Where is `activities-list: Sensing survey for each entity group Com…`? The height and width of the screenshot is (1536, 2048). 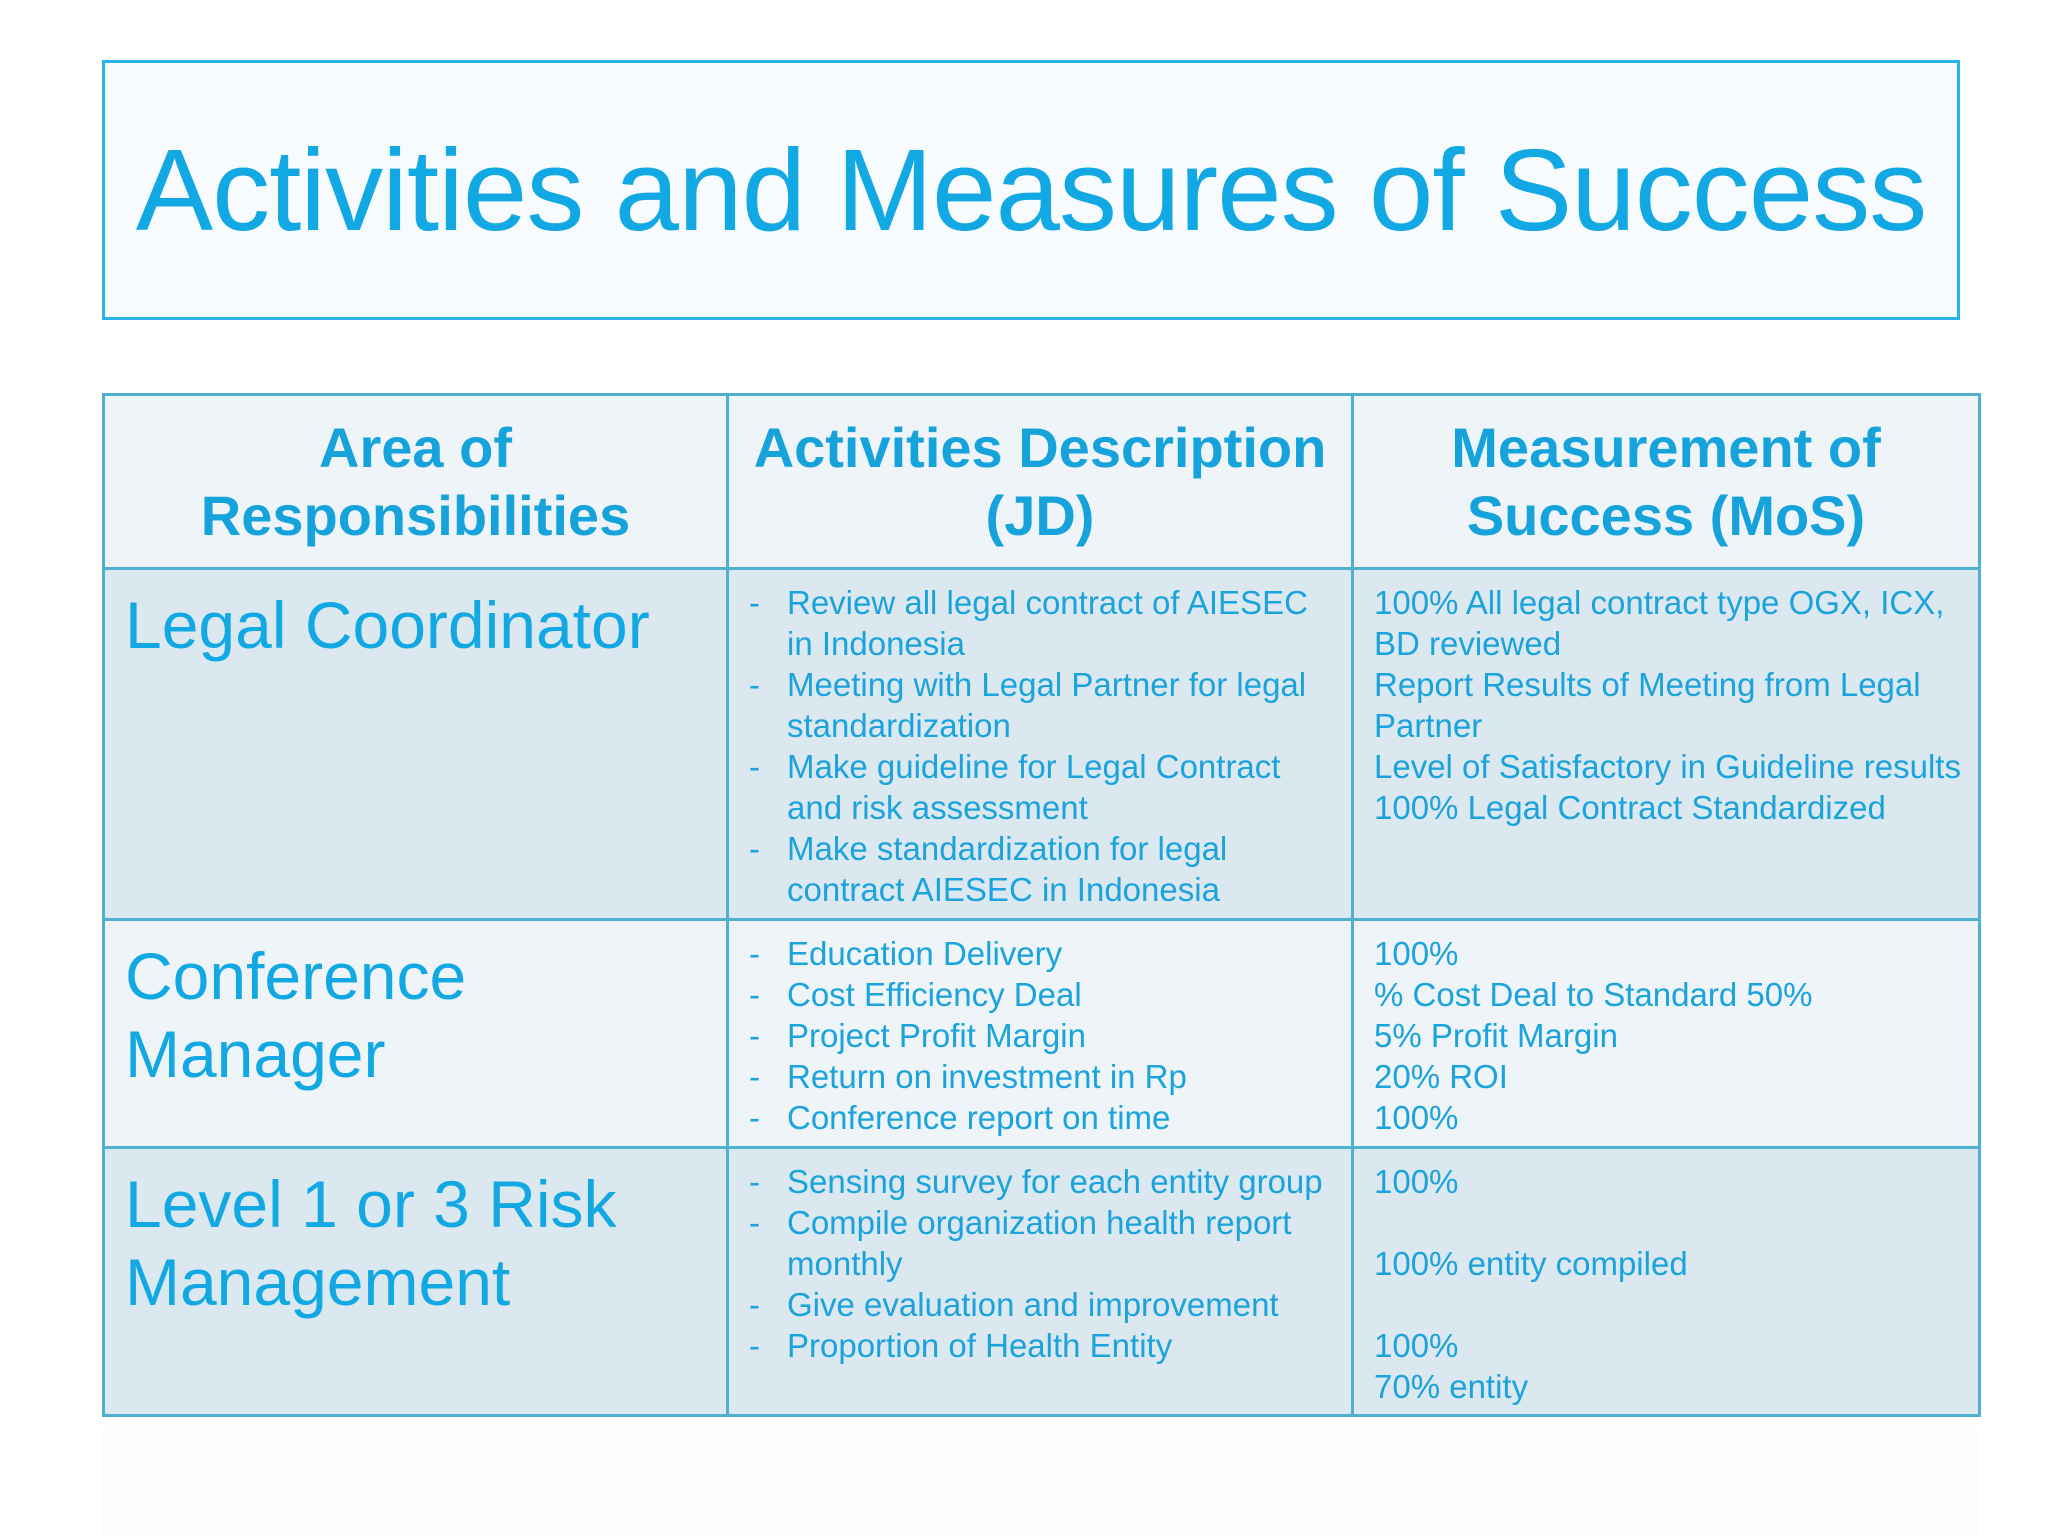
activities-list: Sensing survey for each entity group Com… is located at coordinates (1040, 1257).